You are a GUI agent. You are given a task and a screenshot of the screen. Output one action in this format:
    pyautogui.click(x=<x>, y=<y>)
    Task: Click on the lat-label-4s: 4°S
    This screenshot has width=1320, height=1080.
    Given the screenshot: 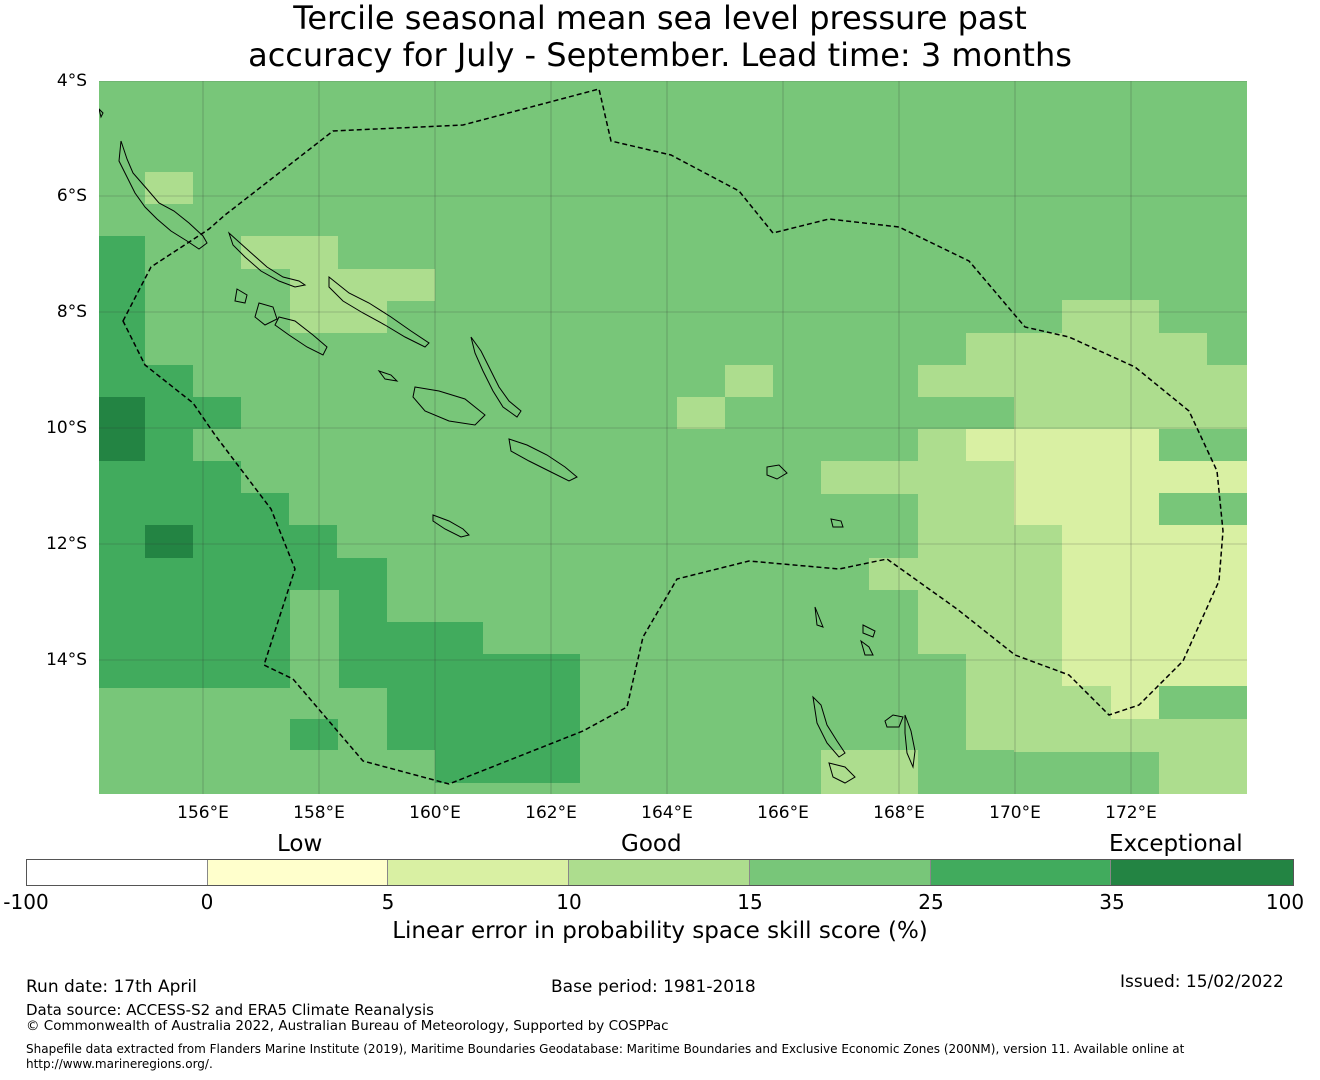 What is the action you would take?
    pyautogui.click(x=71, y=81)
    